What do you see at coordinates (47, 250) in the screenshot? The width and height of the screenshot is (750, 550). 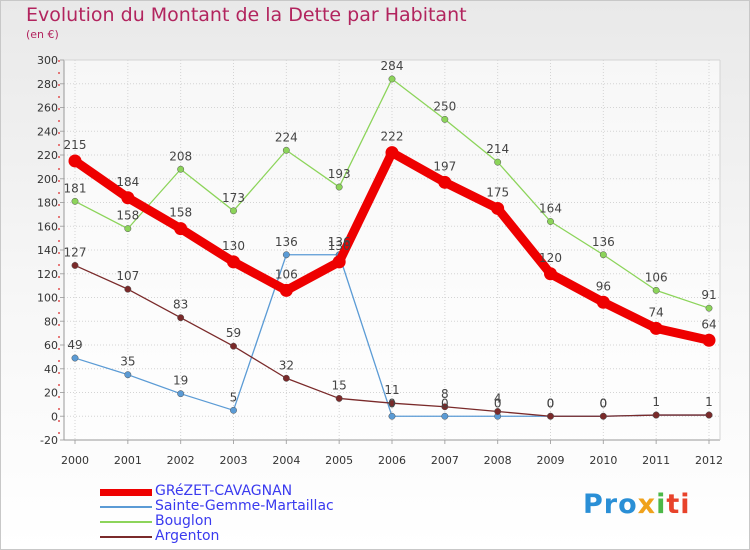 I see `y-tick-label: 140` at bounding box center [47, 250].